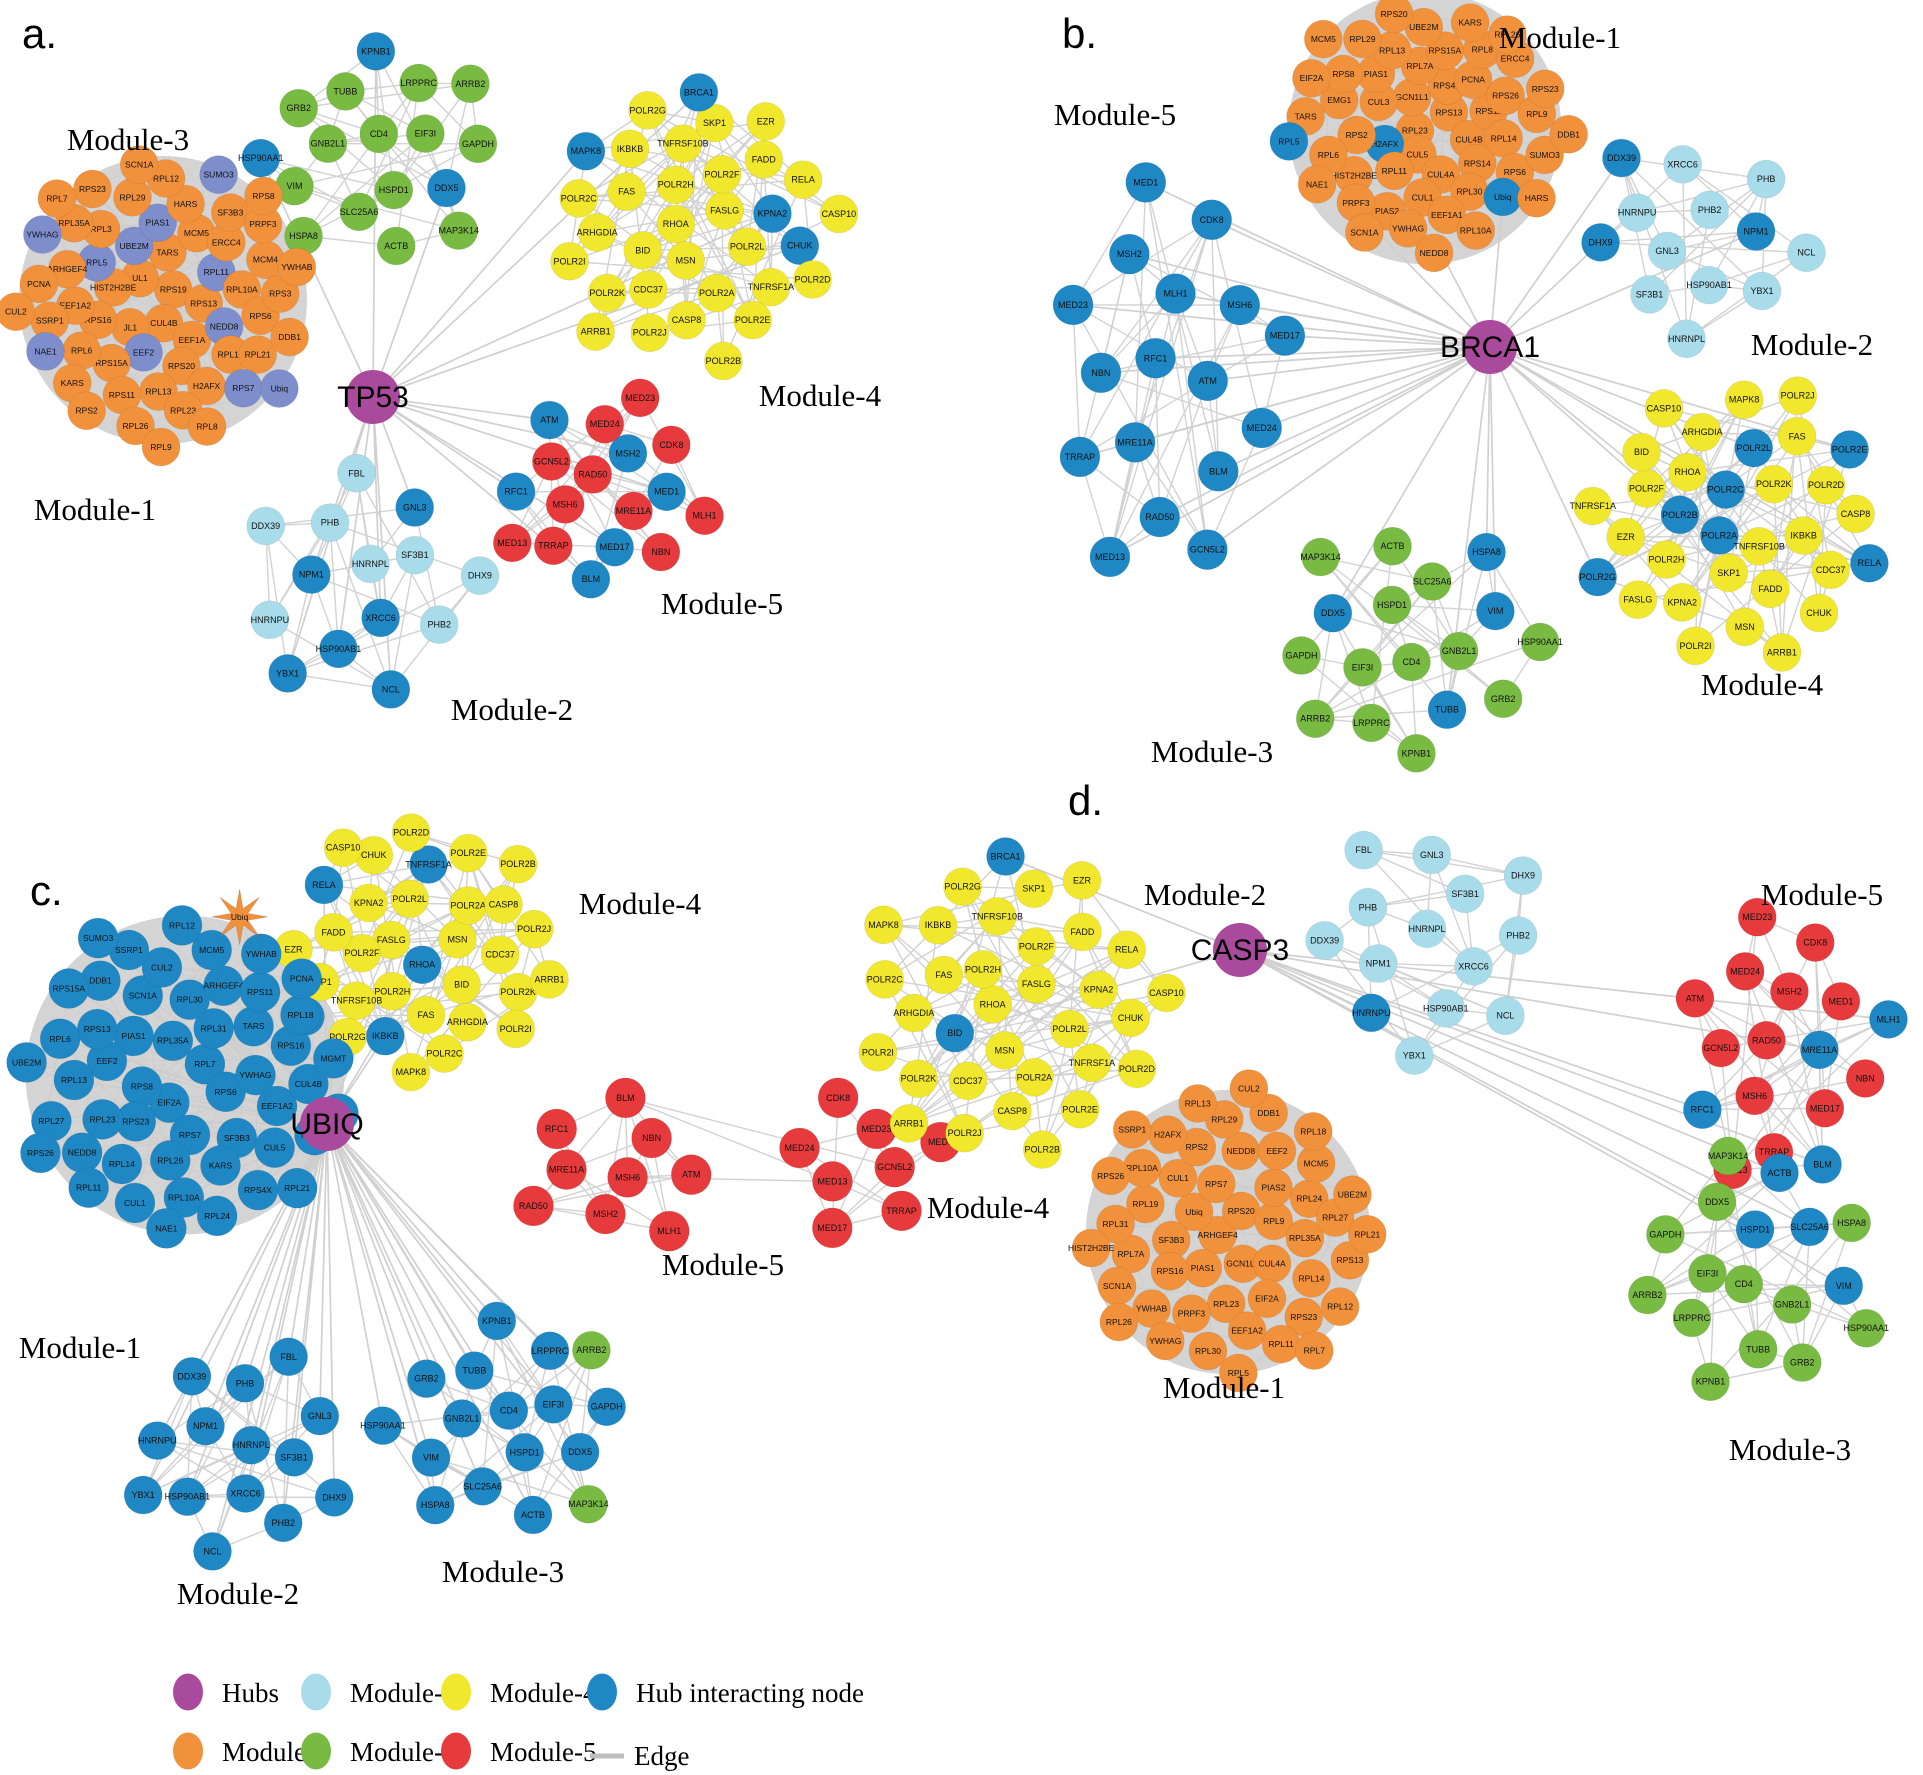 This screenshot has height=1775, width=1923. Describe the element at coordinates (274, 1147) in the screenshot. I see `node-CUL5: CUL5` at that location.